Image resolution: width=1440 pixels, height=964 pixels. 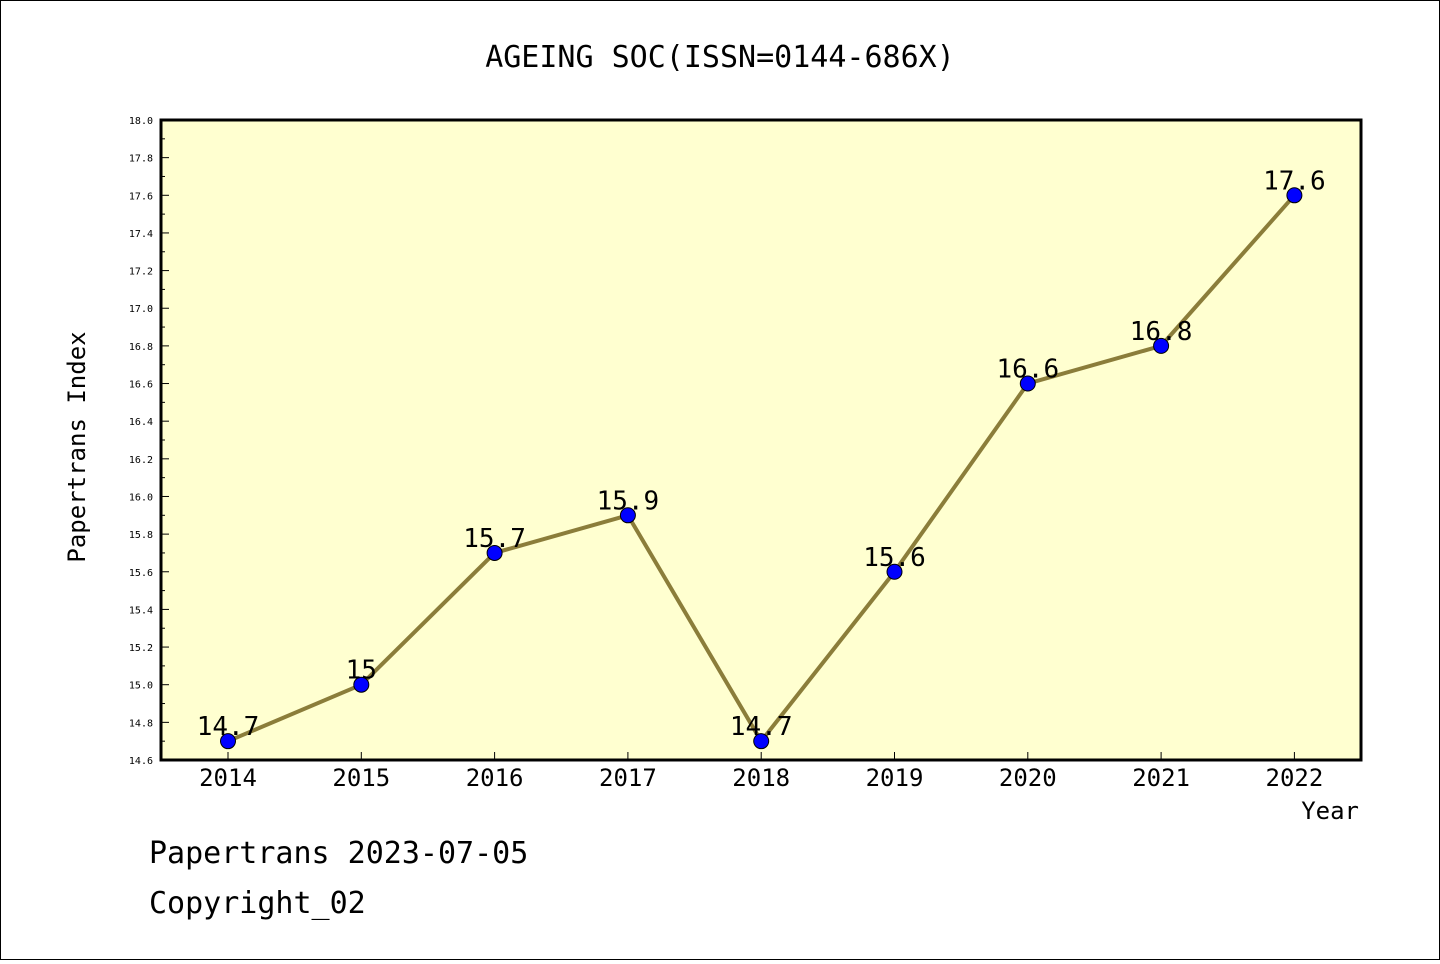 I want to click on x-tick-label: 2020, so click(x=1028, y=778).